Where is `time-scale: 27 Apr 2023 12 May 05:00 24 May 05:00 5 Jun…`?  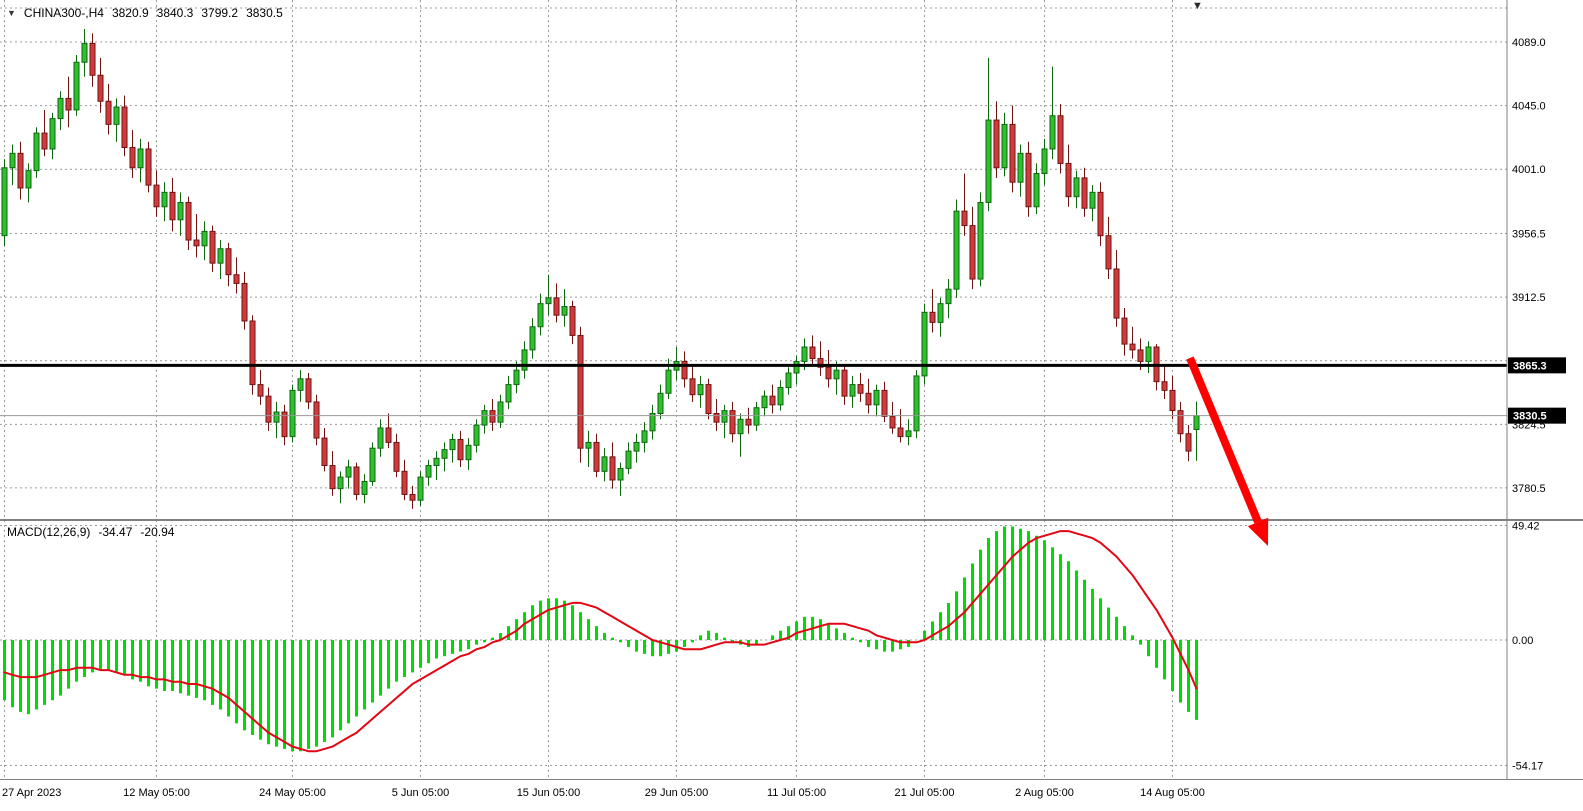 time-scale: 27 Apr 2023 12 May 05:00 24 May 05:00 5 Jun… is located at coordinates (603, 793).